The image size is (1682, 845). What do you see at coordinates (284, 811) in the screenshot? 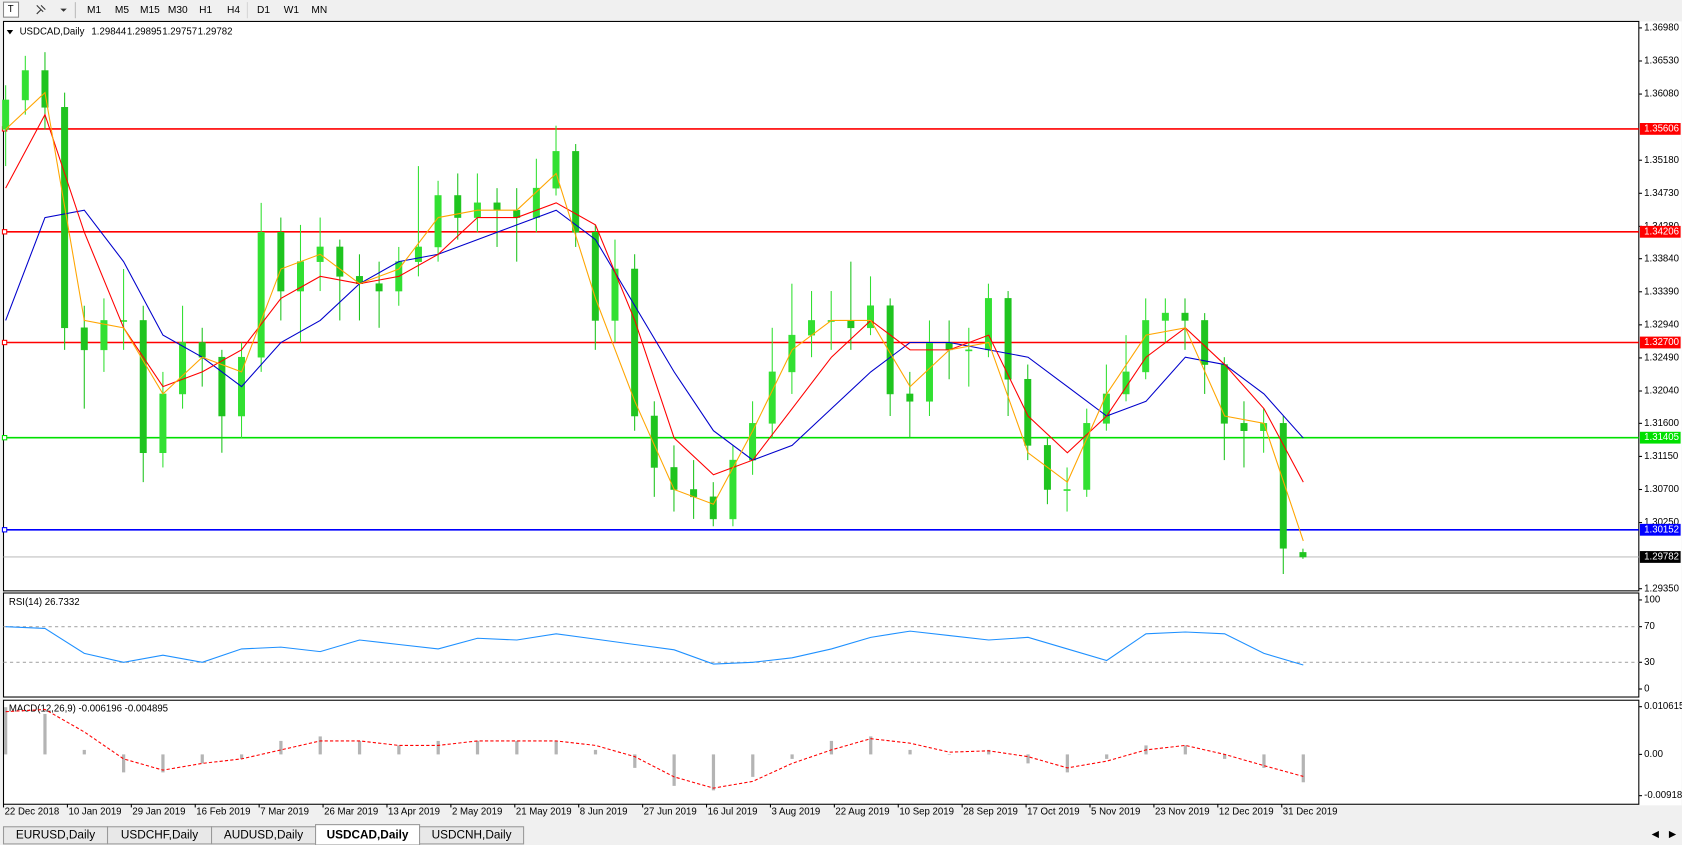
I see `x-tick-label: 7 Mar 2019` at bounding box center [284, 811].